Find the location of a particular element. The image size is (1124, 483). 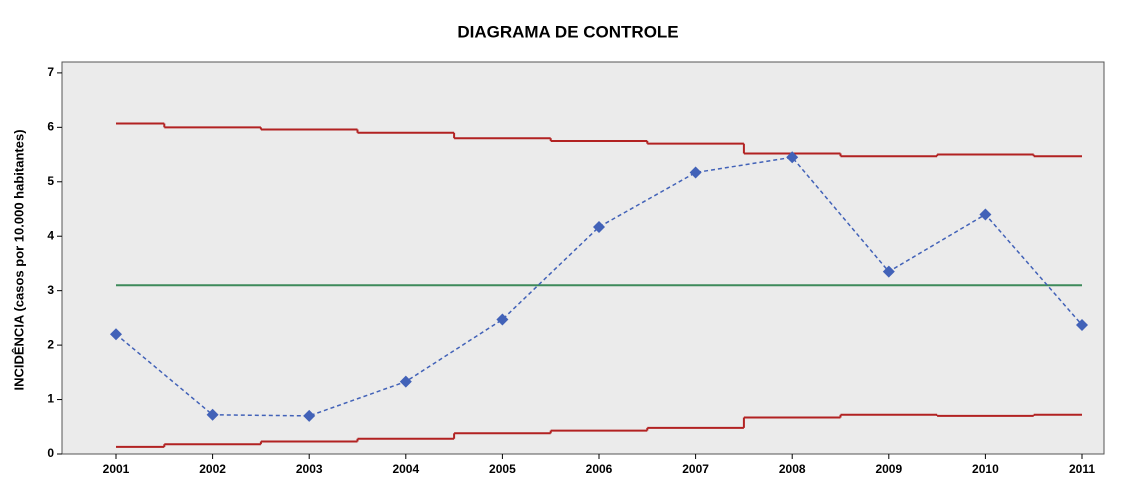

x-tick-label: 2010 is located at coordinates (985, 469).